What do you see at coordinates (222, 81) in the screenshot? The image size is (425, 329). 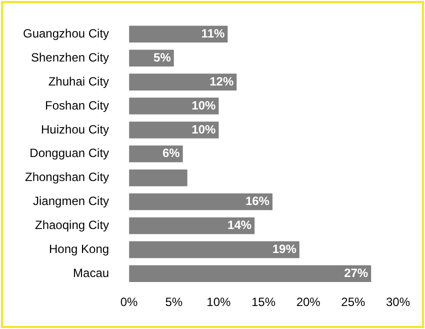 I see `data-label: 12%` at bounding box center [222, 81].